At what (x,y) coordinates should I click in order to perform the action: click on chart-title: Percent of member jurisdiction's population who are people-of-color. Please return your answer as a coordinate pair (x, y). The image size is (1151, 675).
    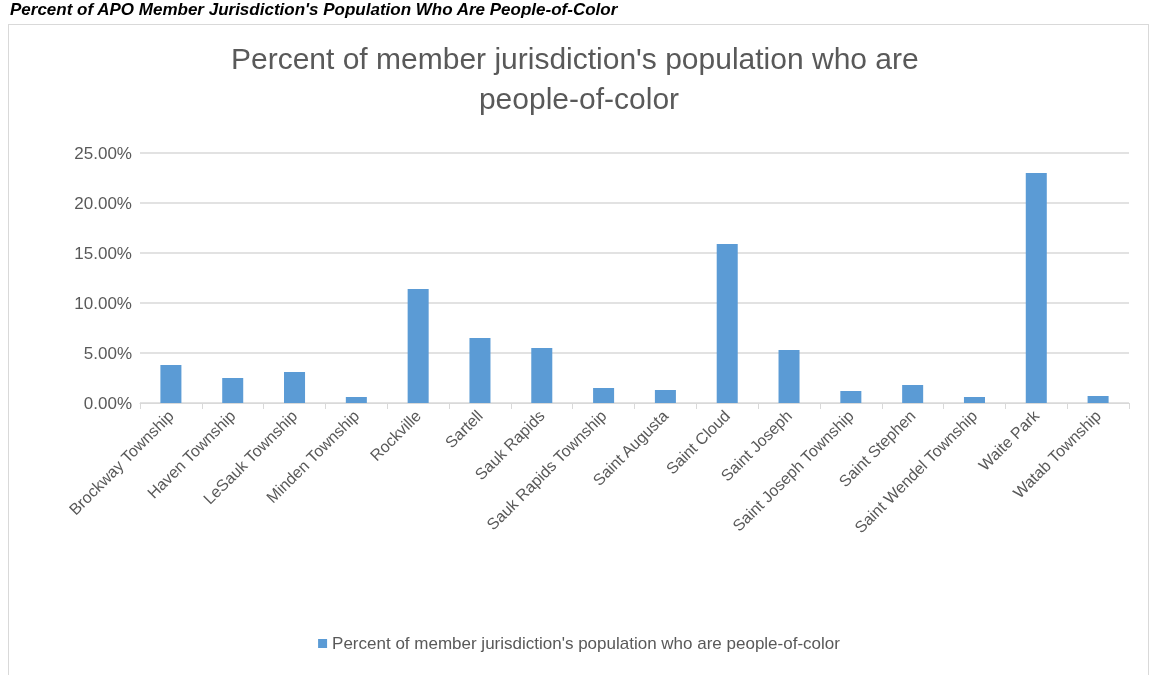
    Looking at the image, I should click on (579, 78).